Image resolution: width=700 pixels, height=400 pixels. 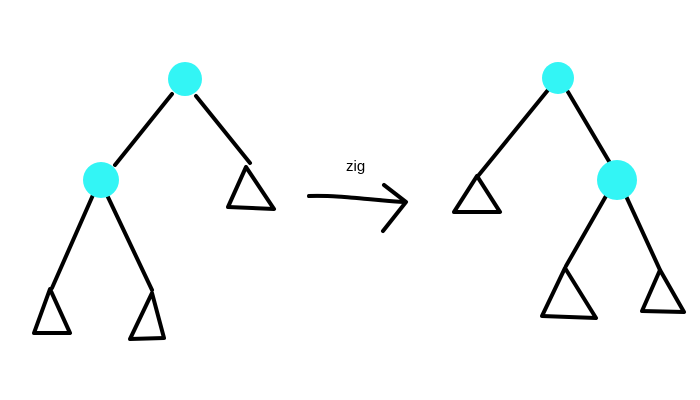 I want to click on edge-root-to-right-child, so click(x=589, y=127).